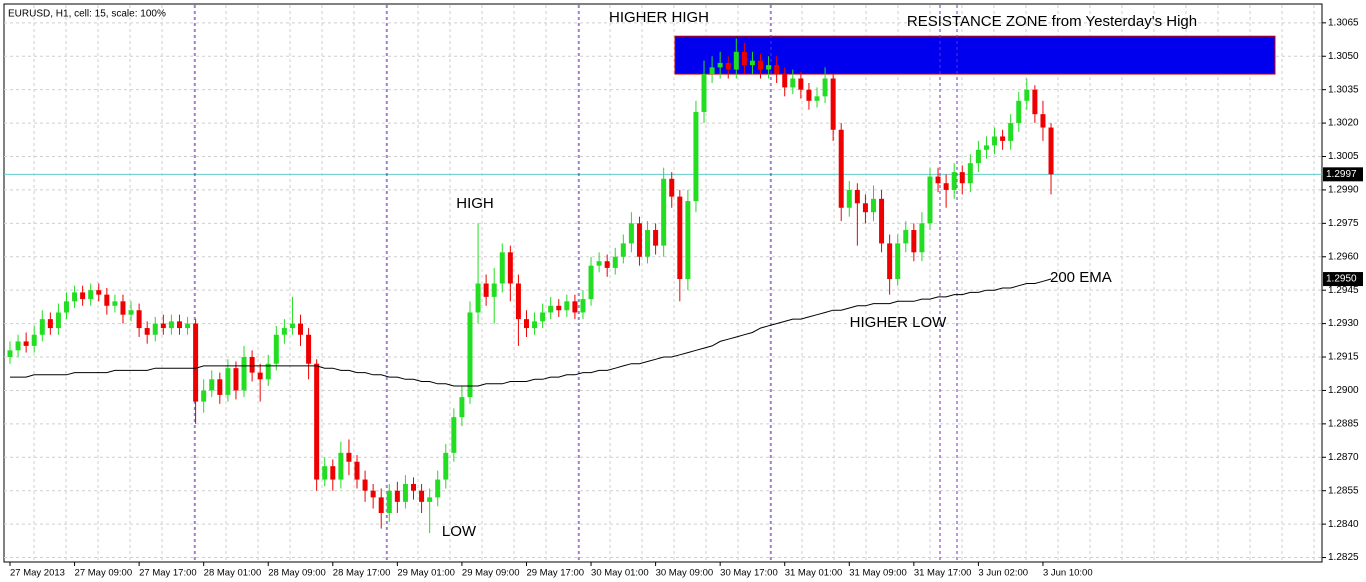 The height and width of the screenshot is (582, 1366). I want to click on y-tick-label: 1.3050, so click(1343, 56).